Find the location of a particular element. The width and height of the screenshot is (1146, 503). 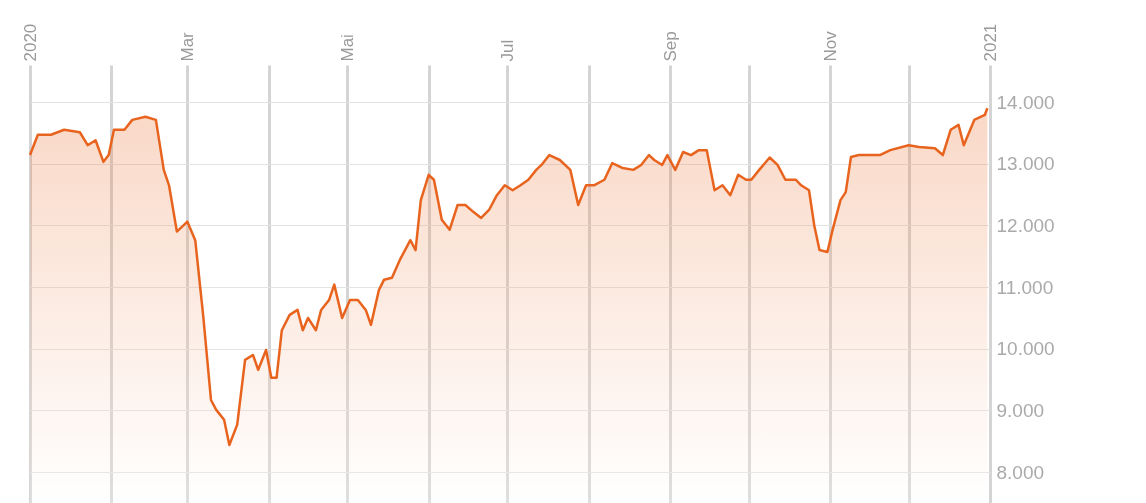

y-tick-label: 10.000 is located at coordinates (1025, 349).